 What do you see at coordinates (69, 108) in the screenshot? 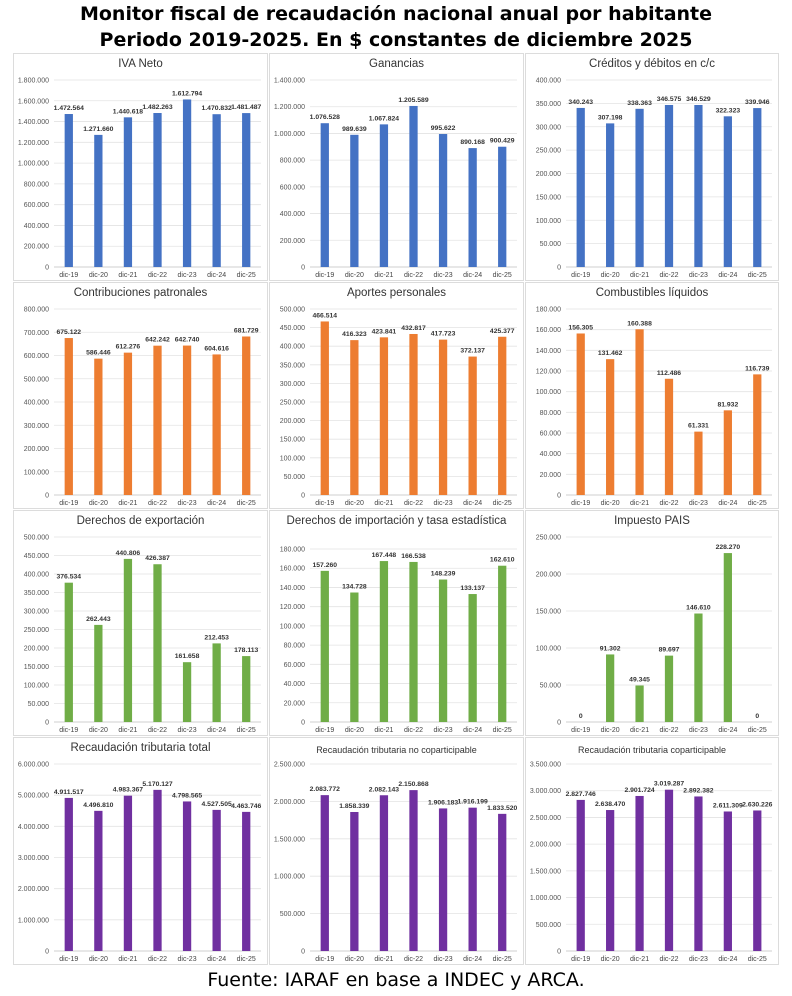
I see `data-label: 1.472.564` at bounding box center [69, 108].